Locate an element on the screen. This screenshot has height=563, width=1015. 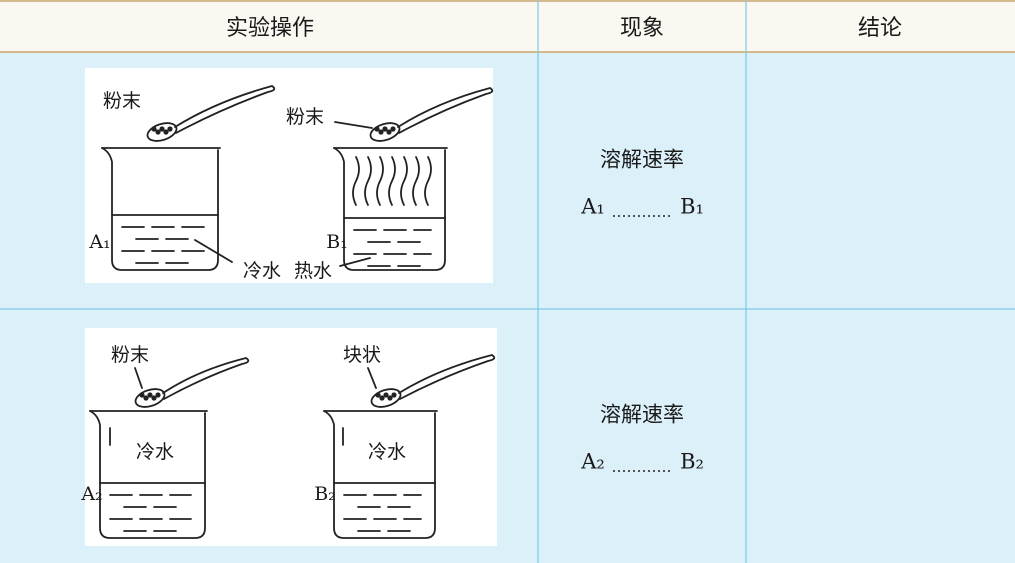
phenomenon-right: B₂ is located at coordinates (692, 462).